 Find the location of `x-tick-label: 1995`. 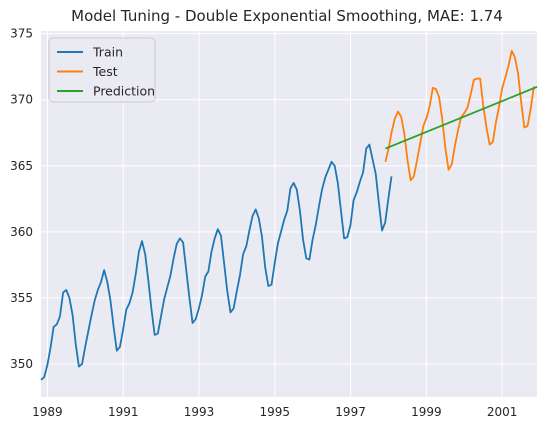

x-tick-label: 1995 is located at coordinates (275, 412).